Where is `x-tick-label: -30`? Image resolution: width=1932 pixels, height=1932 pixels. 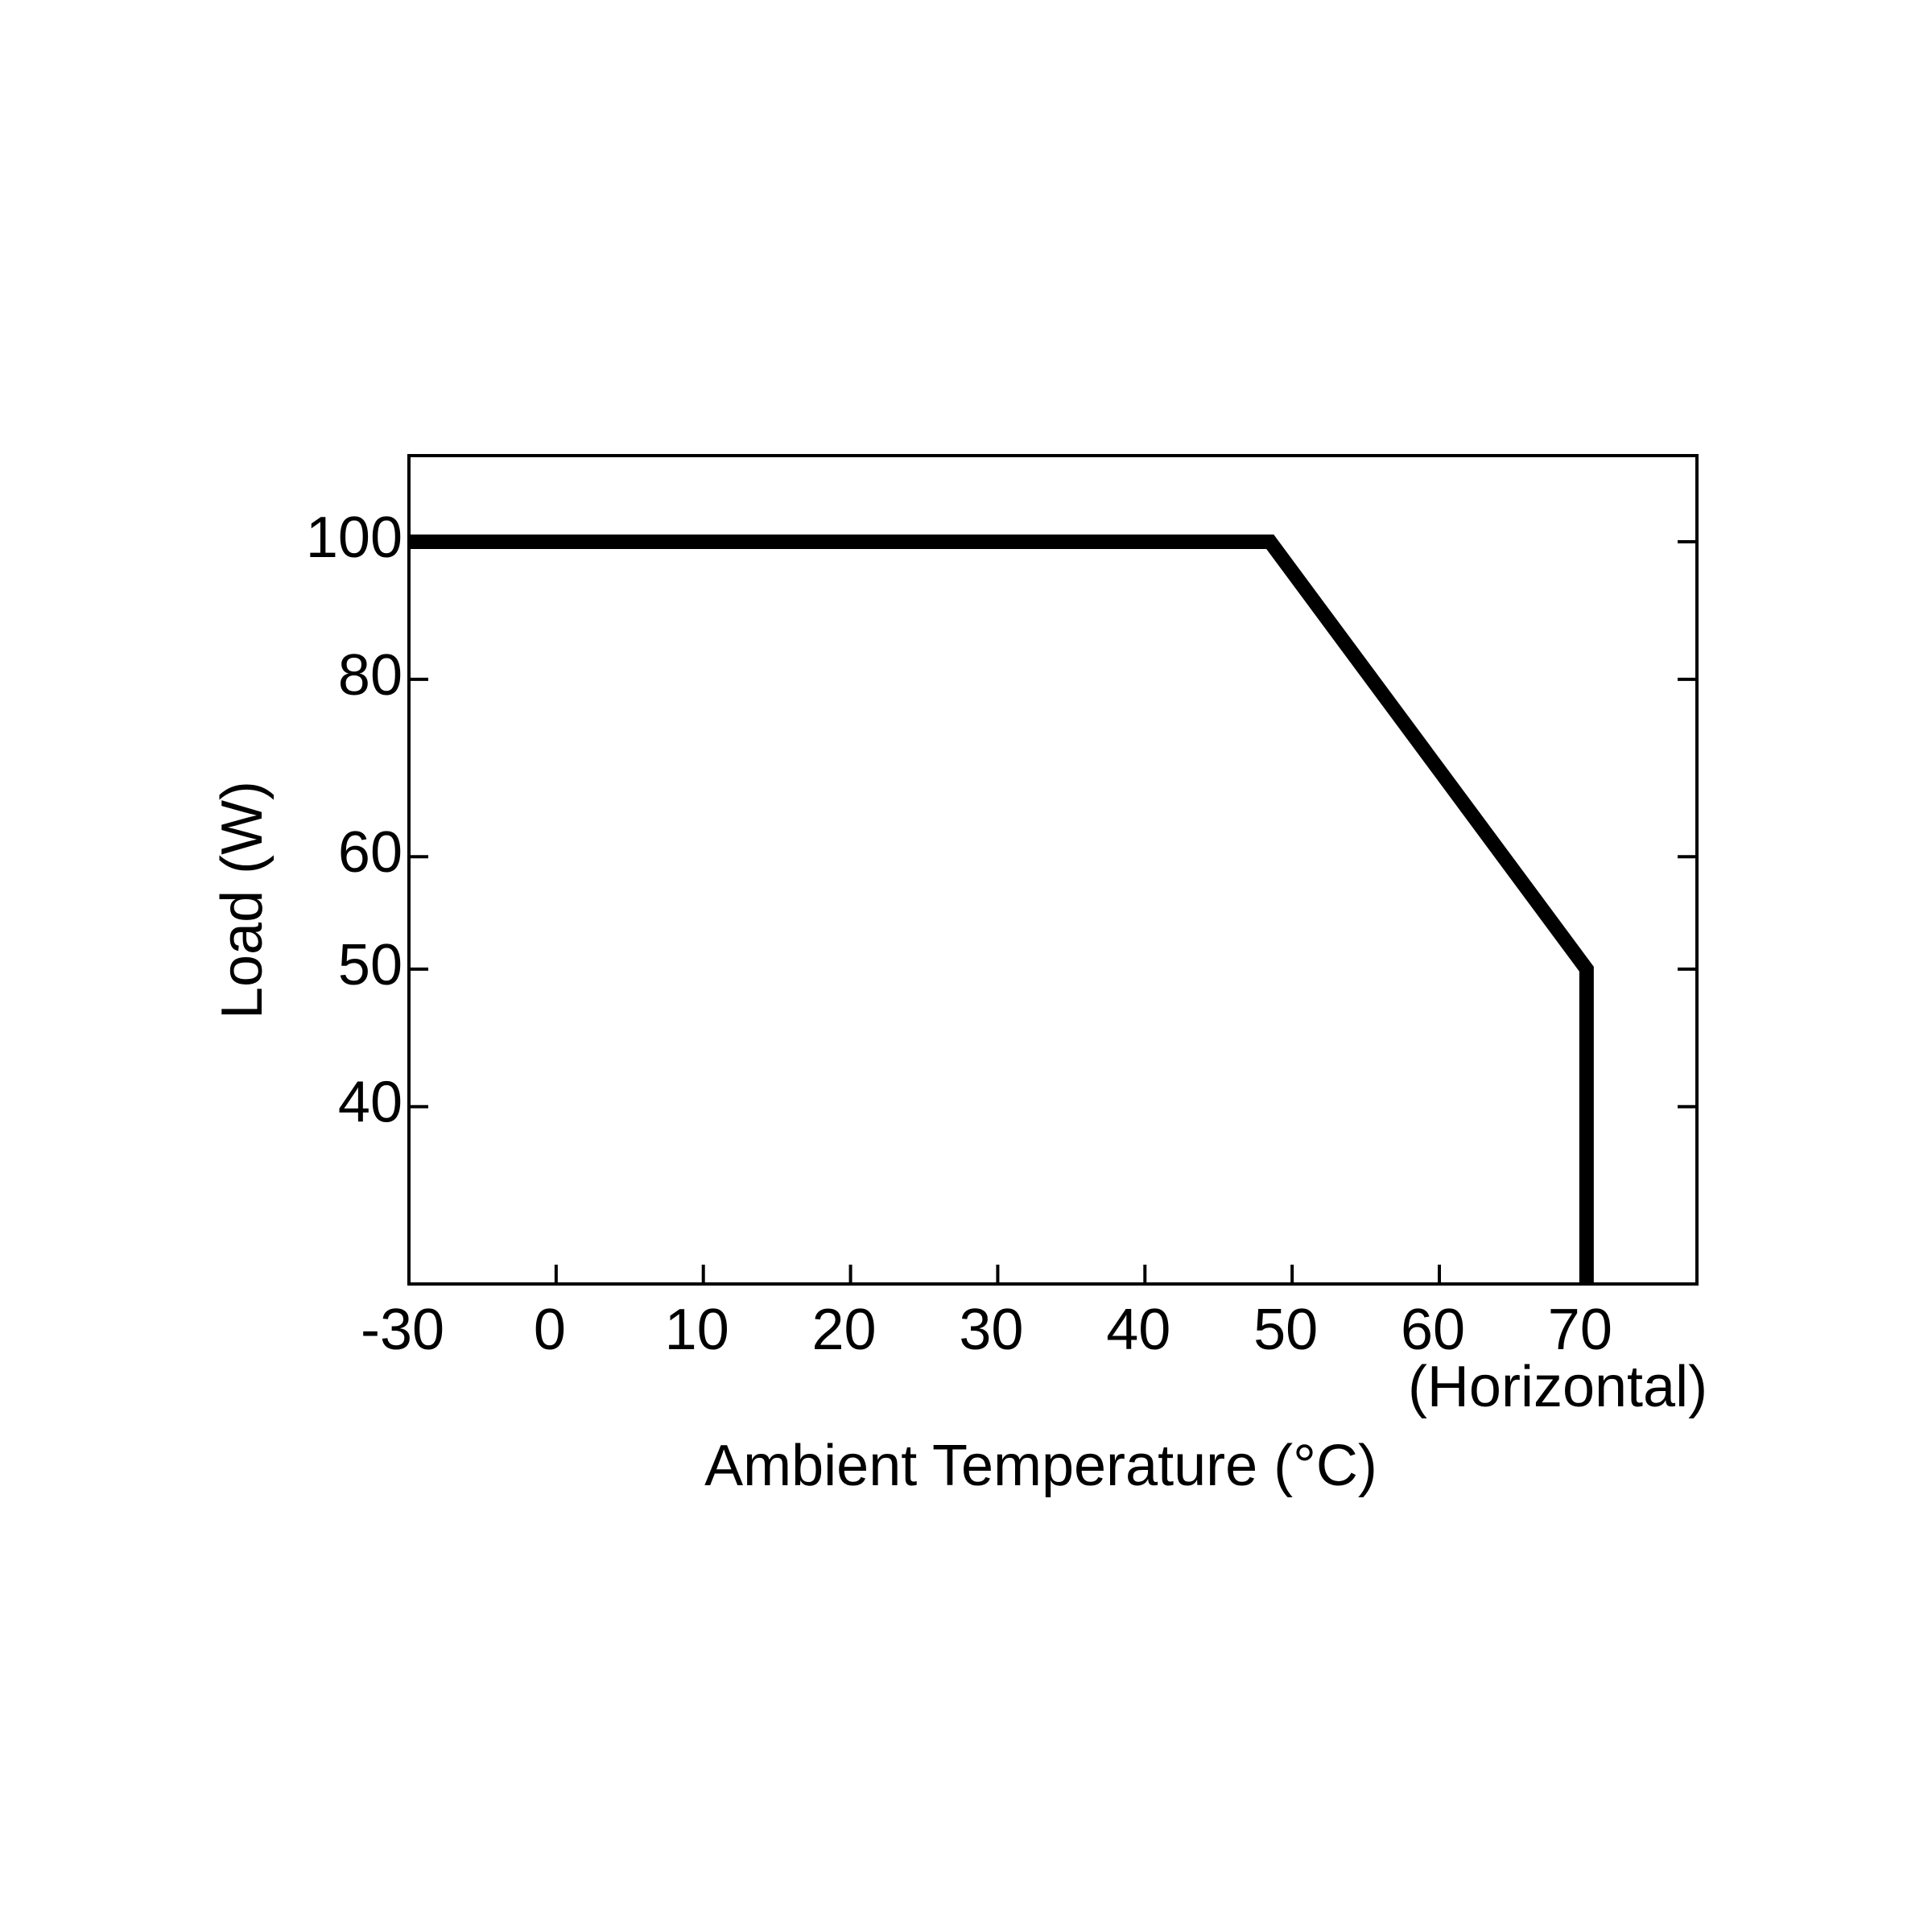 x-tick-label: -30 is located at coordinates (402, 1330).